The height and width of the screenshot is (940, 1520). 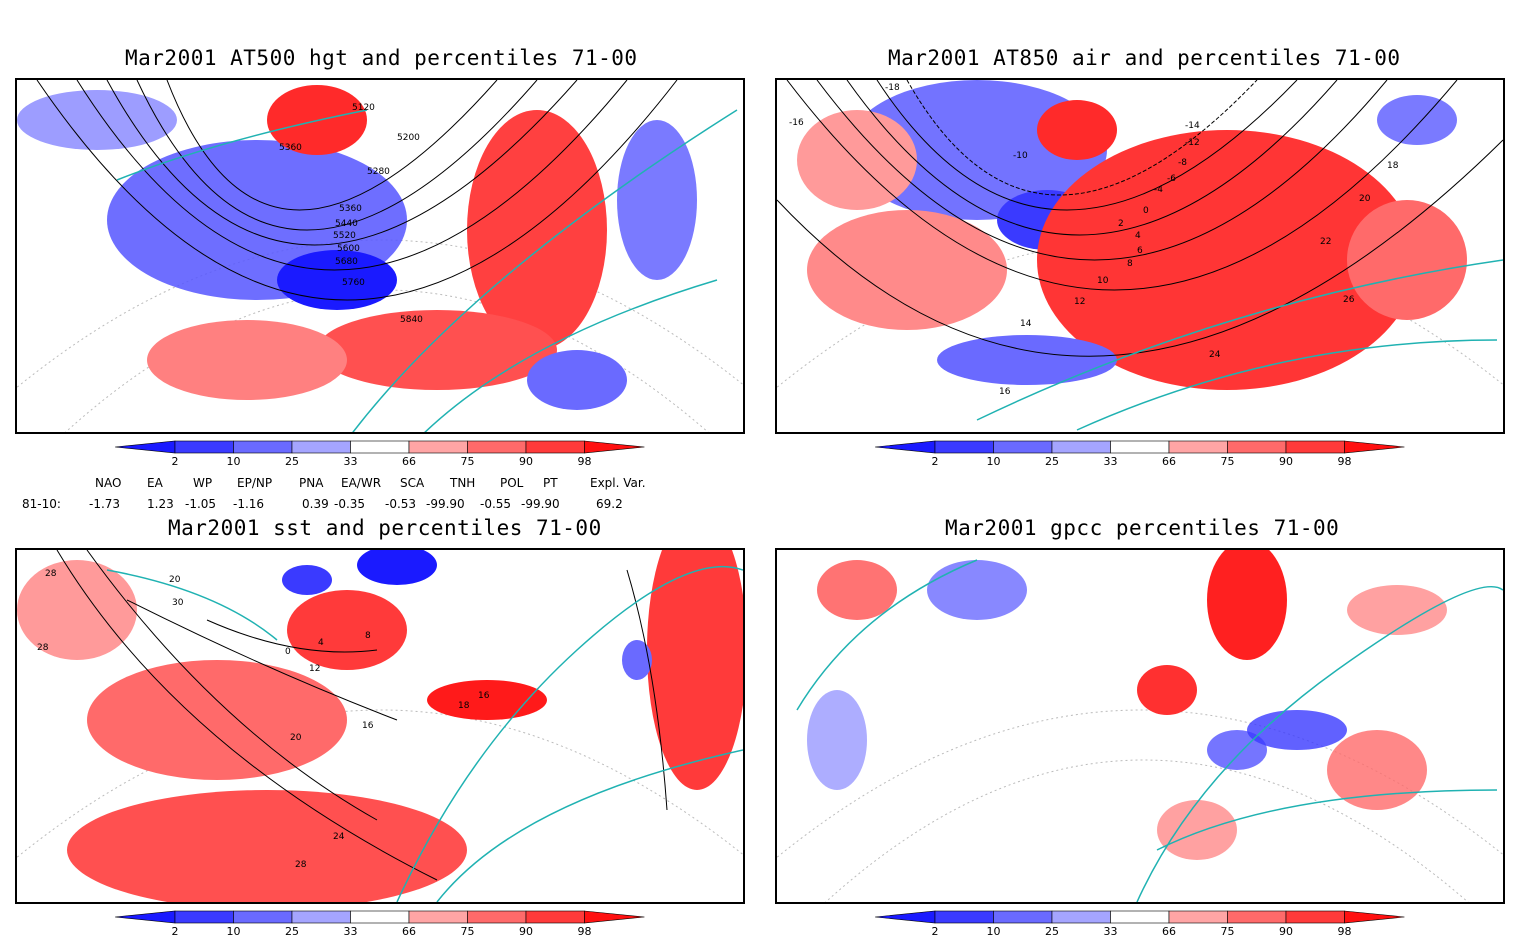 What do you see at coordinates (1103, 281) in the screenshot?
I see `contour-label: 10` at bounding box center [1103, 281].